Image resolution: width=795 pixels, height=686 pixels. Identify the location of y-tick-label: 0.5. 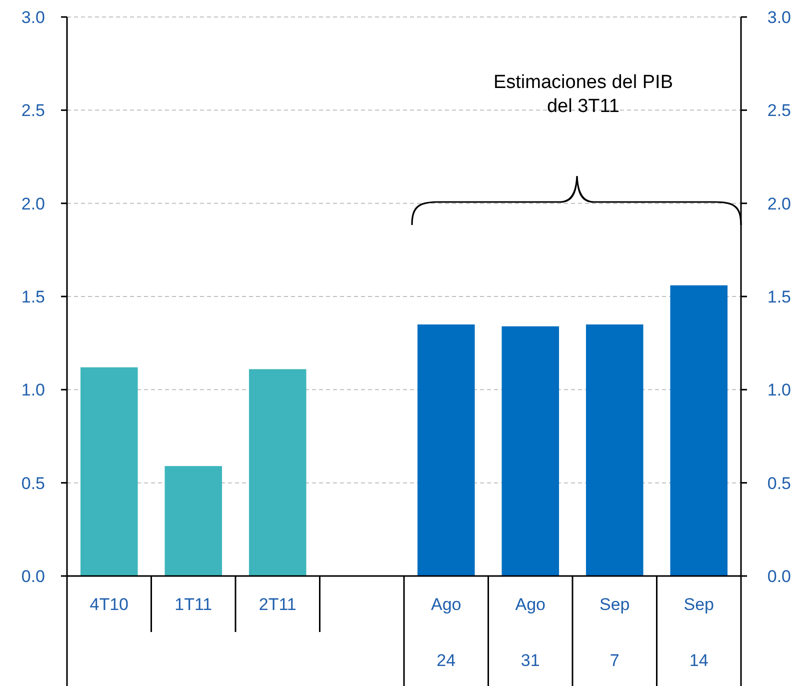
(33, 483).